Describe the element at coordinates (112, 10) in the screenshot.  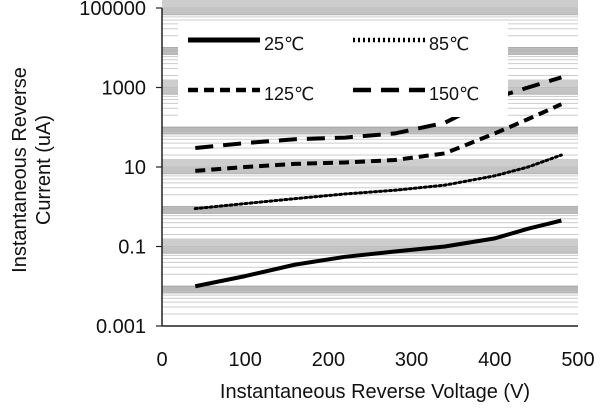
I see `y-tick-label: 100000` at that location.